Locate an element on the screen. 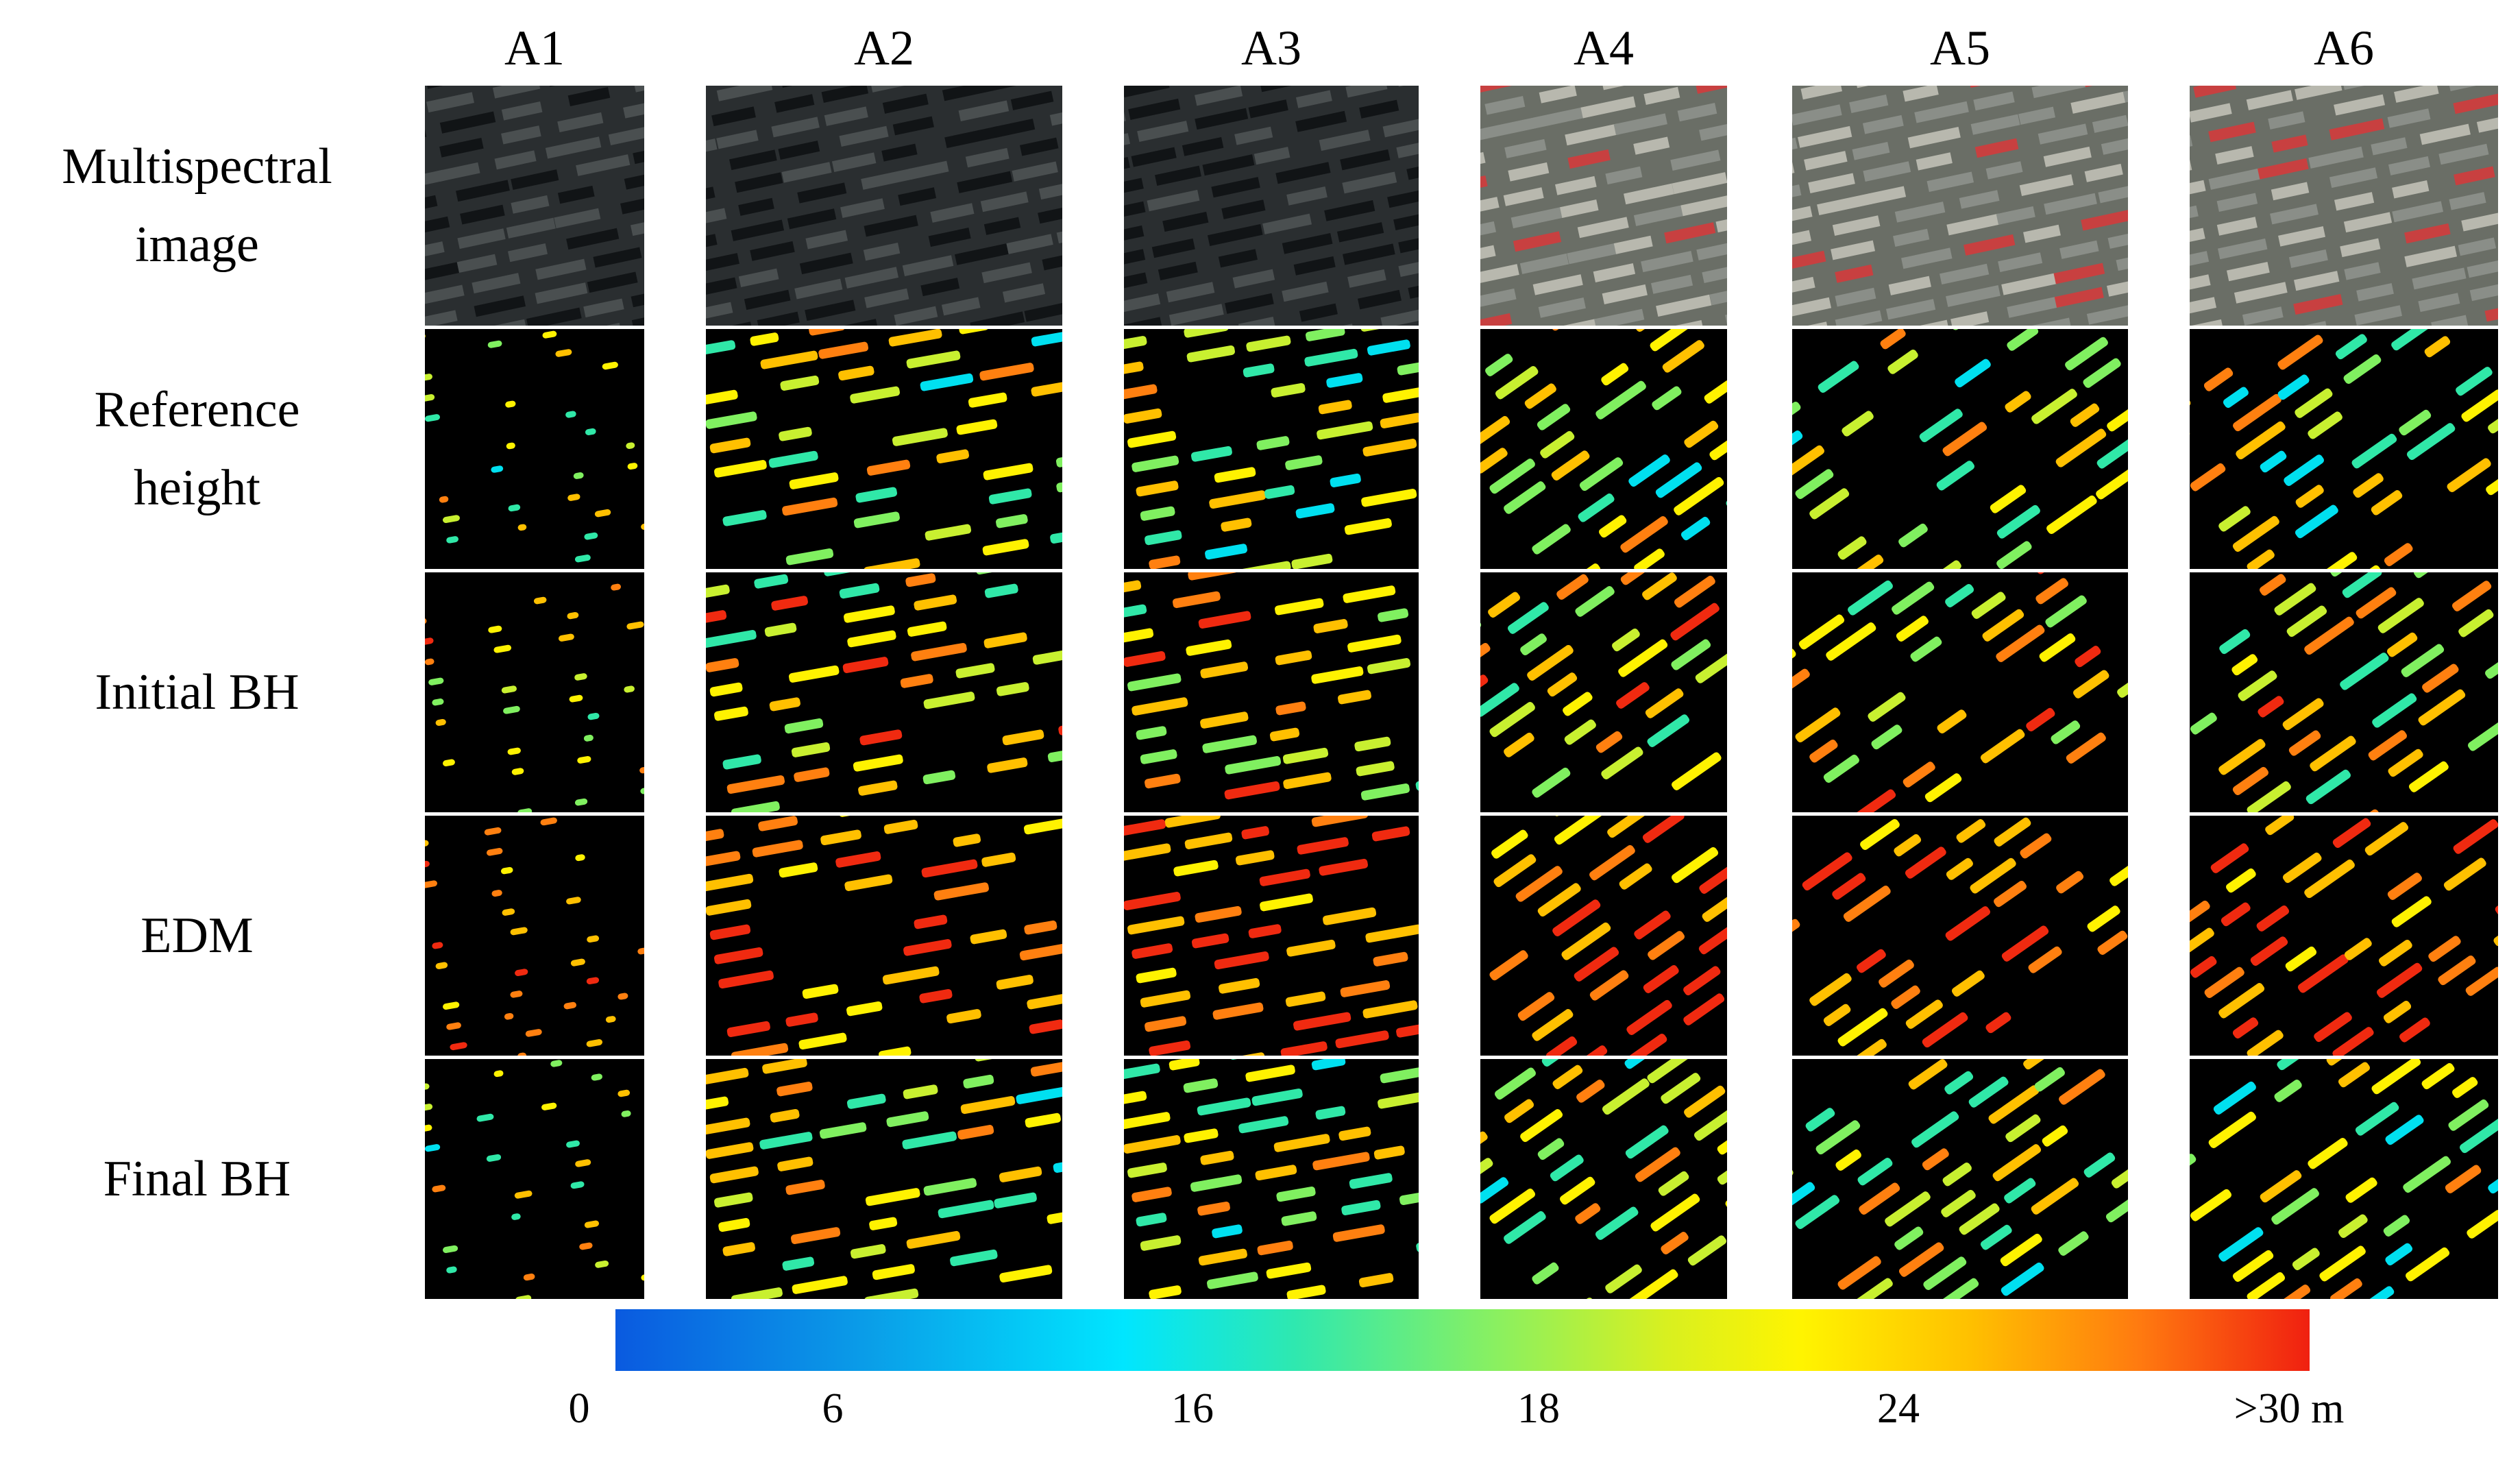 This screenshot has width=2520, height=1471. panel-background is located at coordinates (884, 449).